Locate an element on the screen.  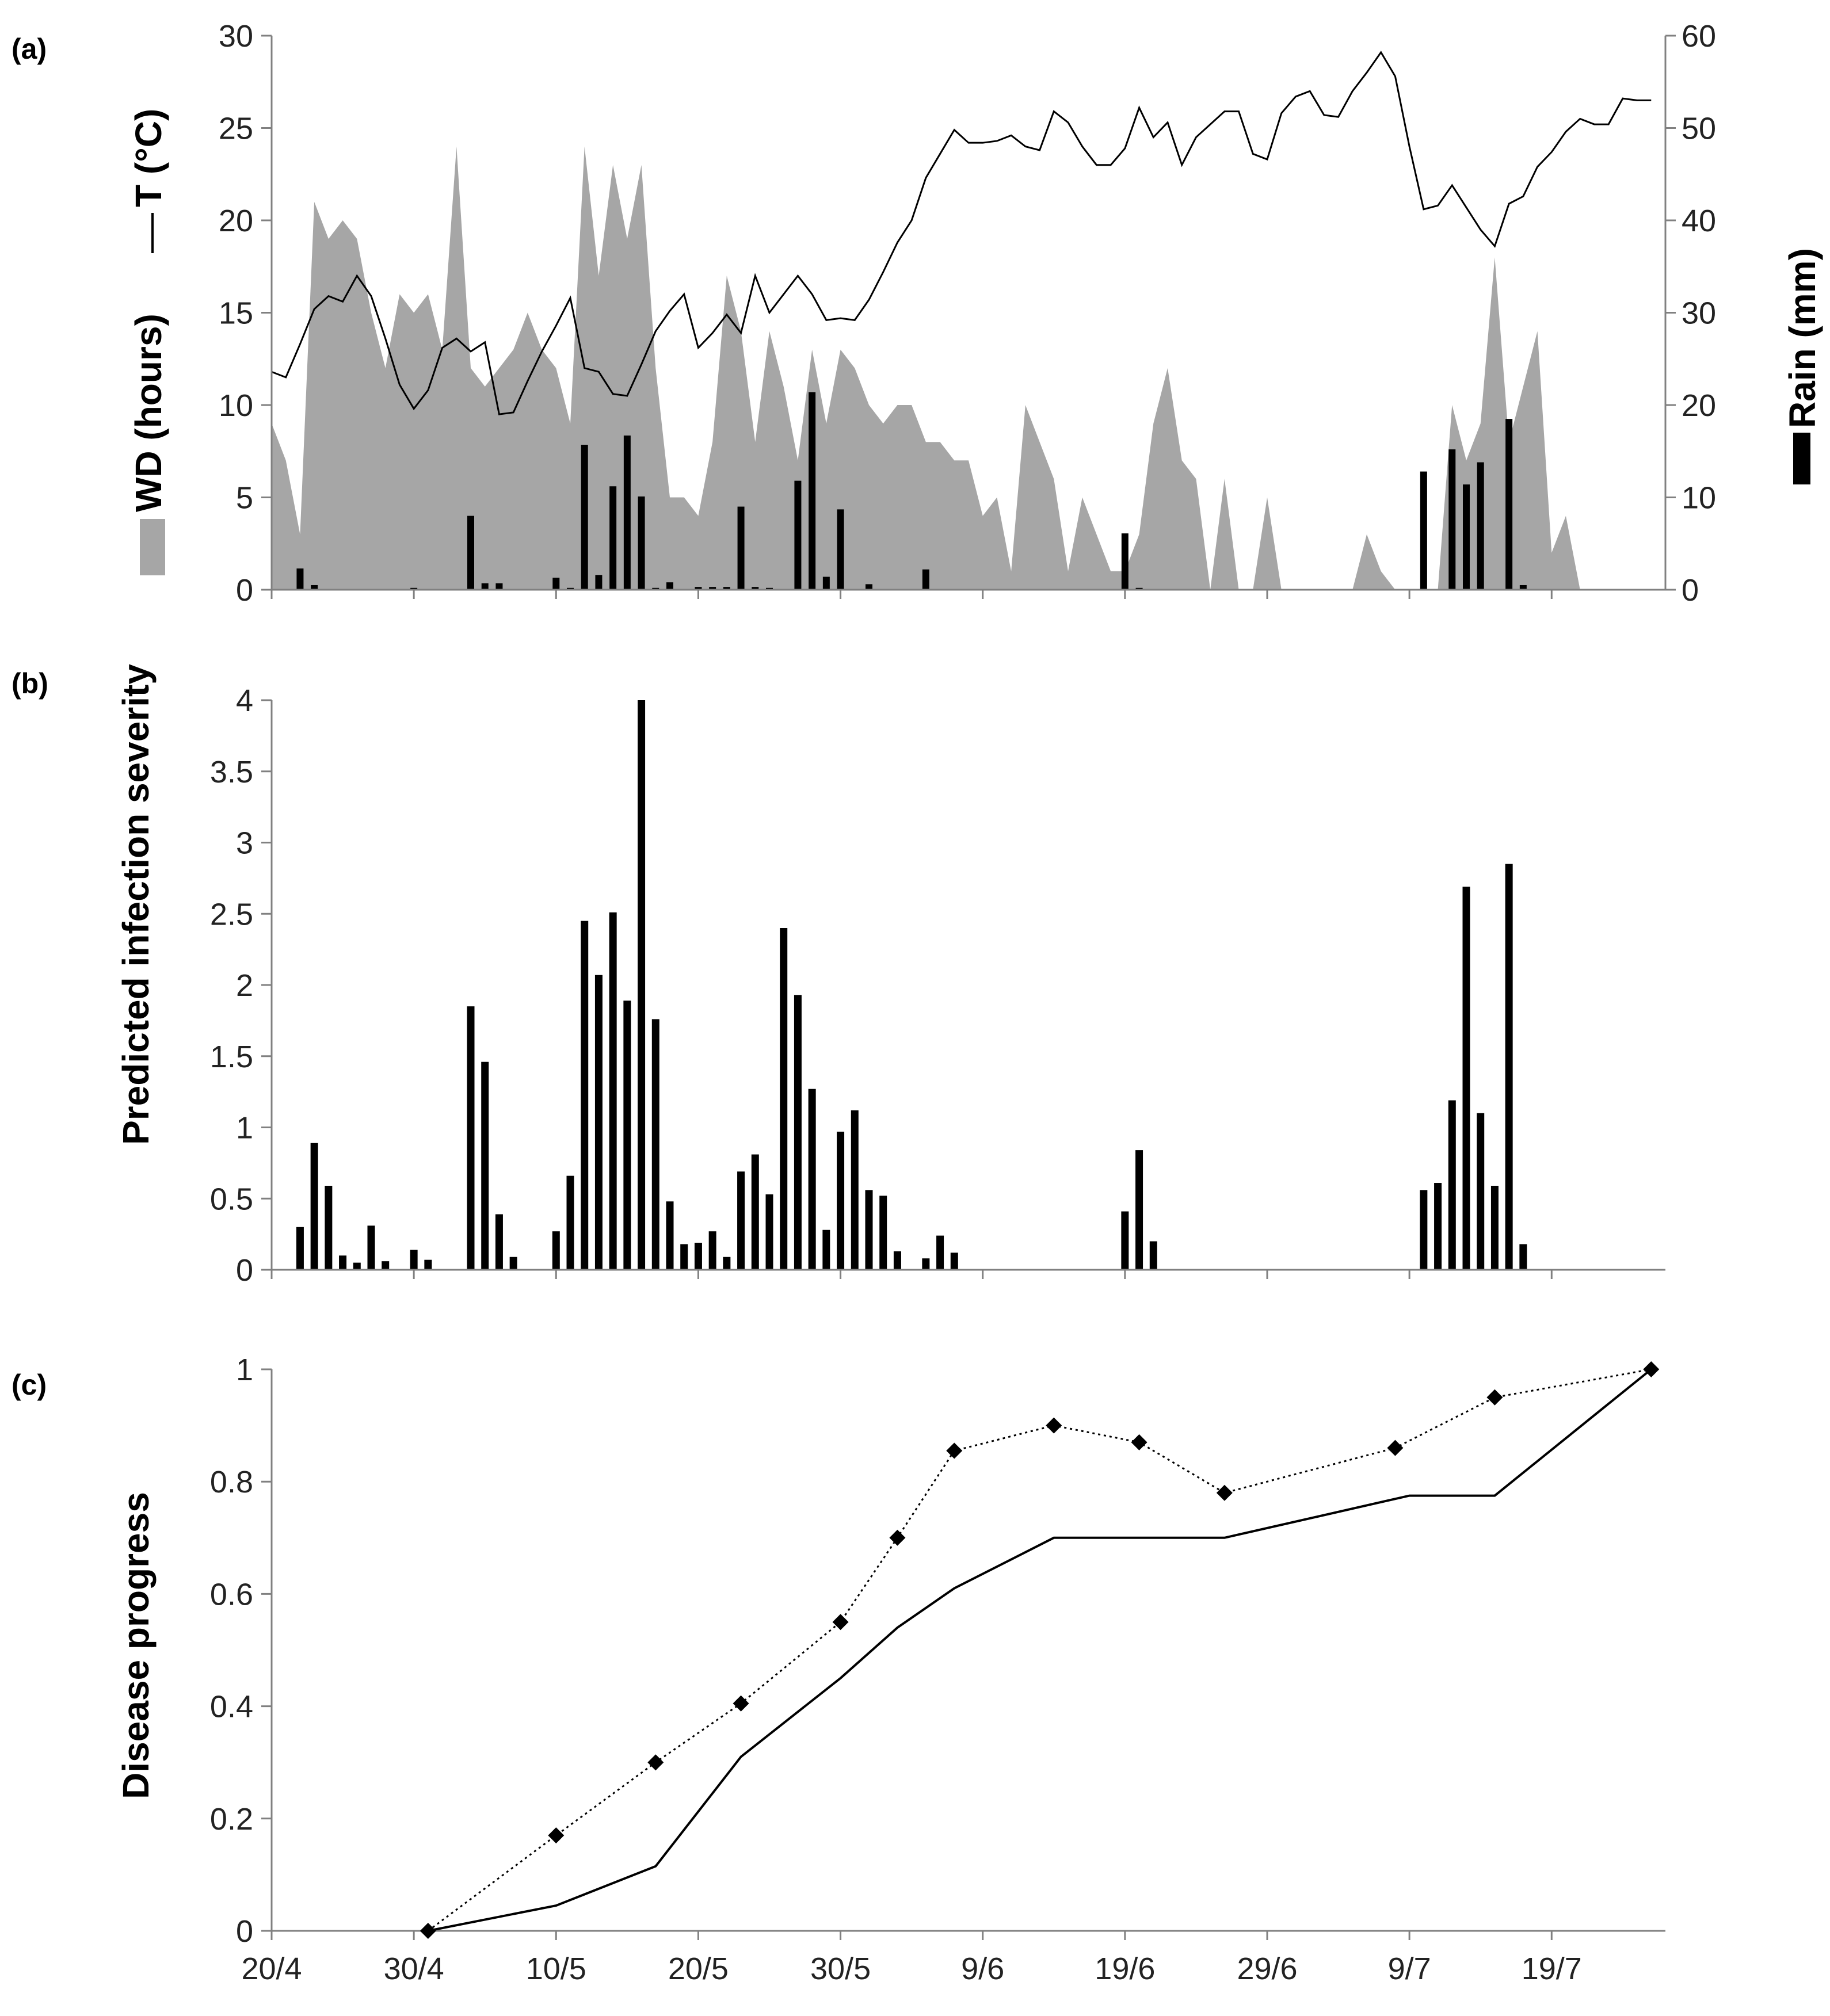
y-tick-label: 0.8 is located at coordinates (231, 1482).